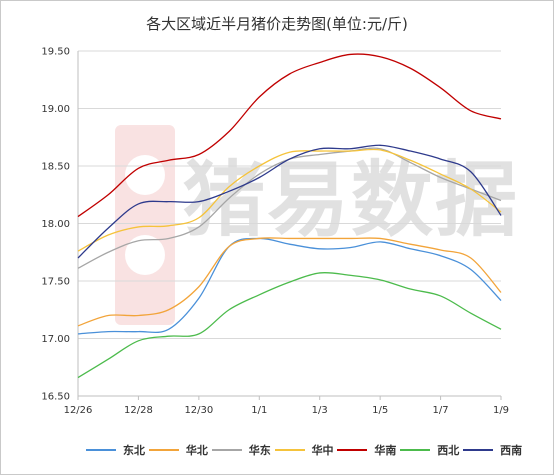 The height and width of the screenshot is (475, 554). What do you see at coordinates (134, 450) in the screenshot?
I see `legend-label: 东北` at bounding box center [134, 450].